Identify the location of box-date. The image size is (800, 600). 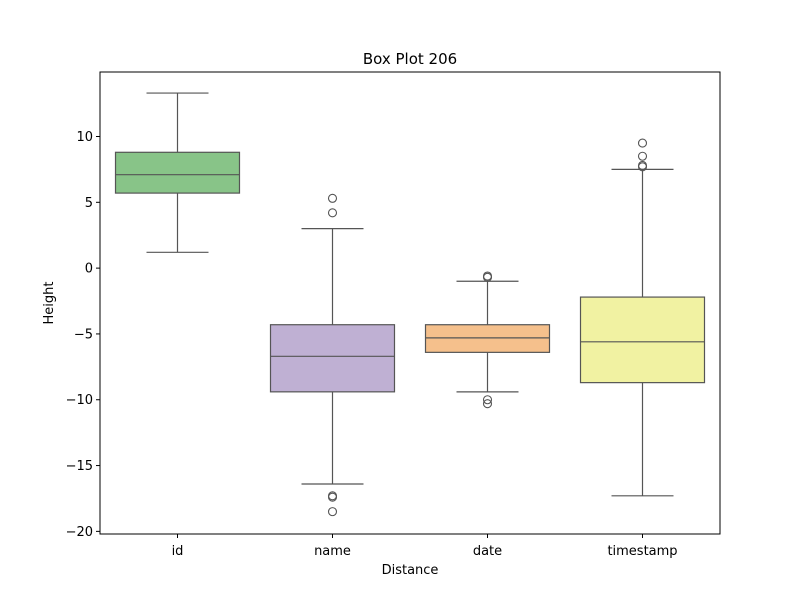
(487, 338).